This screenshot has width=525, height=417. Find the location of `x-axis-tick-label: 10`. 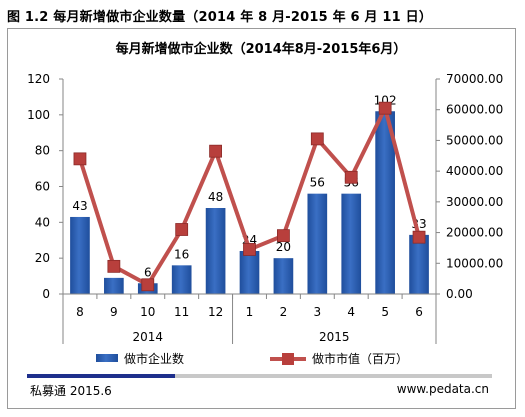

x-axis-tick-label: 10 is located at coordinates (147, 312).